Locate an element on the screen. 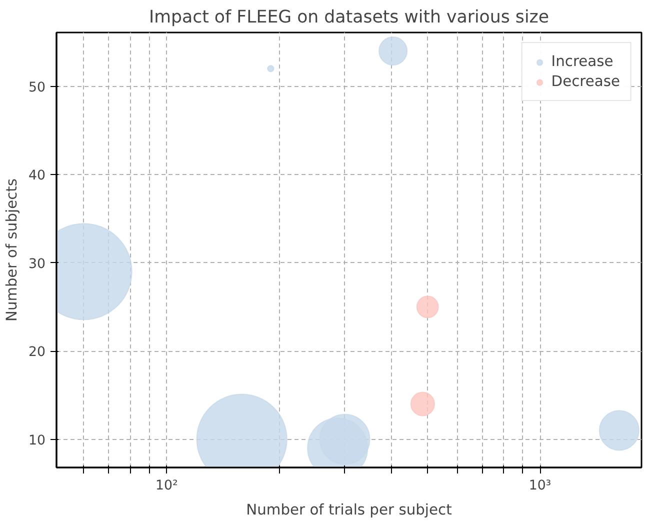 The height and width of the screenshot is (521, 646). y-tick-label: 10 is located at coordinates (37, 440).